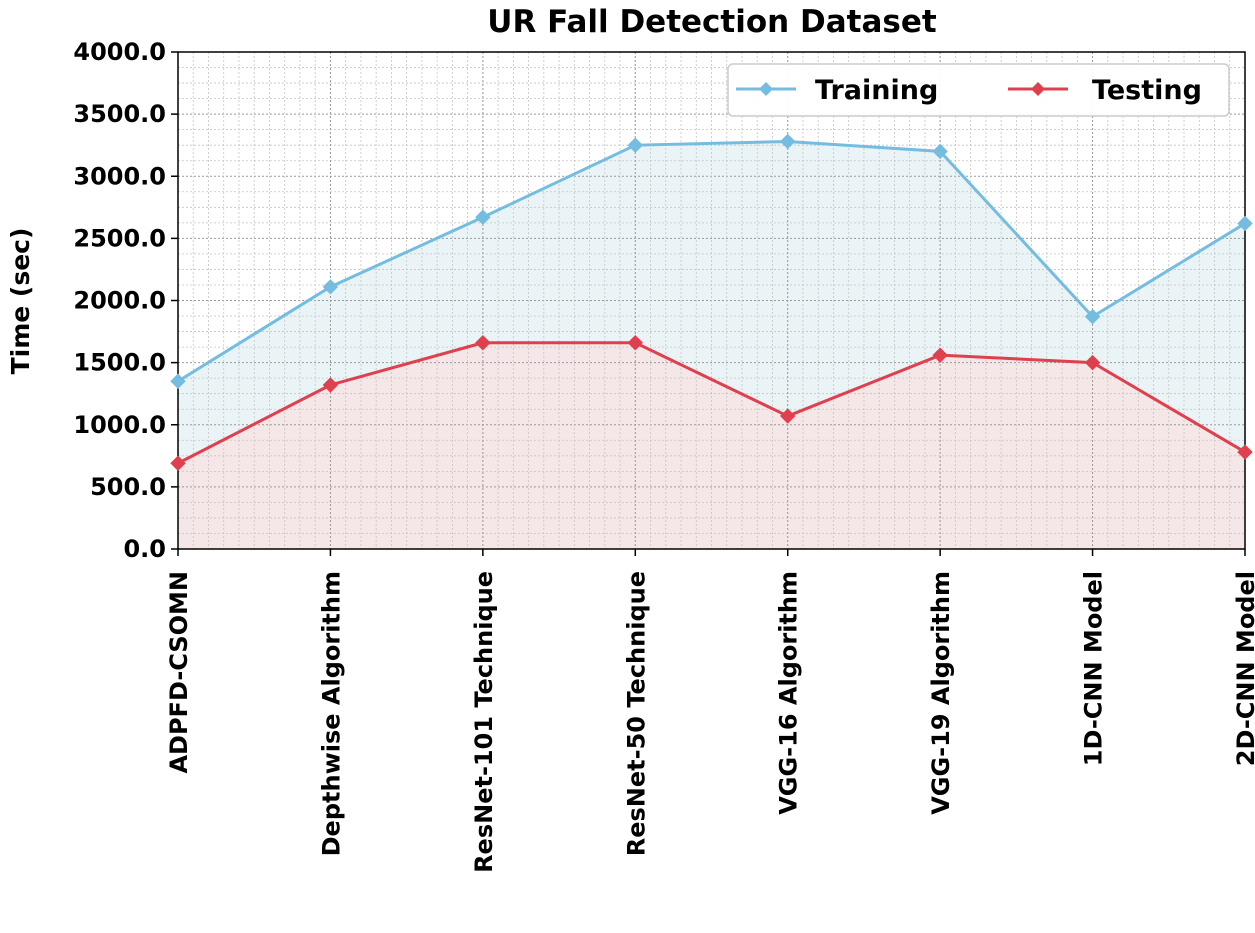  Describe the element at coordinates (119, 301) in the screenshot. I see `y-tick-label: 2000.0` at that location.